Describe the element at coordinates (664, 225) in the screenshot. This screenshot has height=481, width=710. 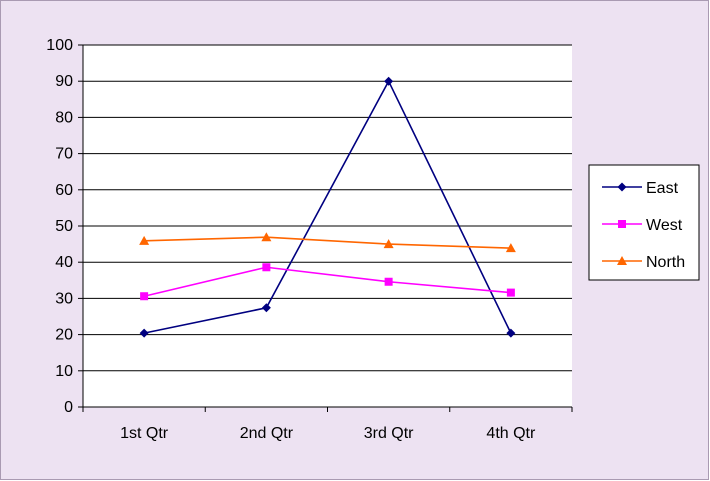
I see `legend-label: West` at that location.